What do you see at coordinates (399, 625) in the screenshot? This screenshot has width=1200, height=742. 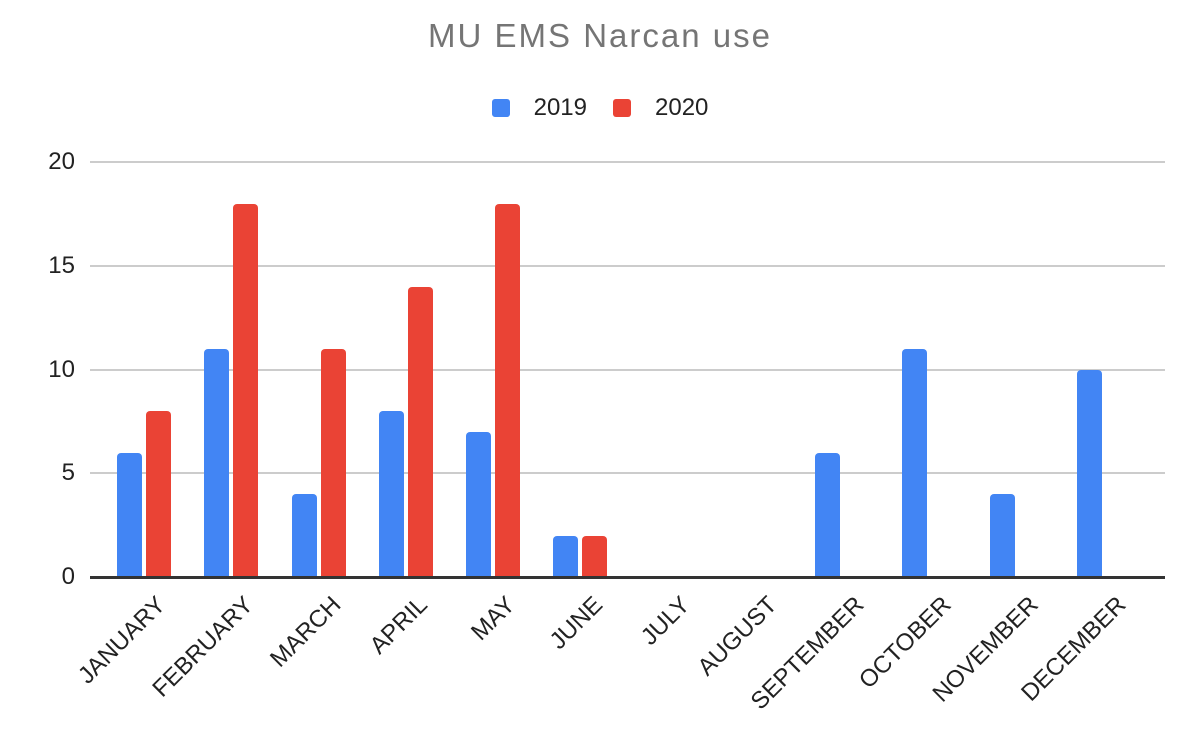 I see `month-label-april: APRIL` at bounding box center [399, 625].